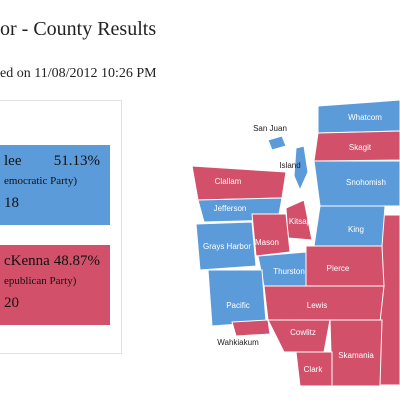  What do you see at coordinates (365, 117) in the screenshot?
I see `county-label: Whatcom` at bounding box center [365, 117].